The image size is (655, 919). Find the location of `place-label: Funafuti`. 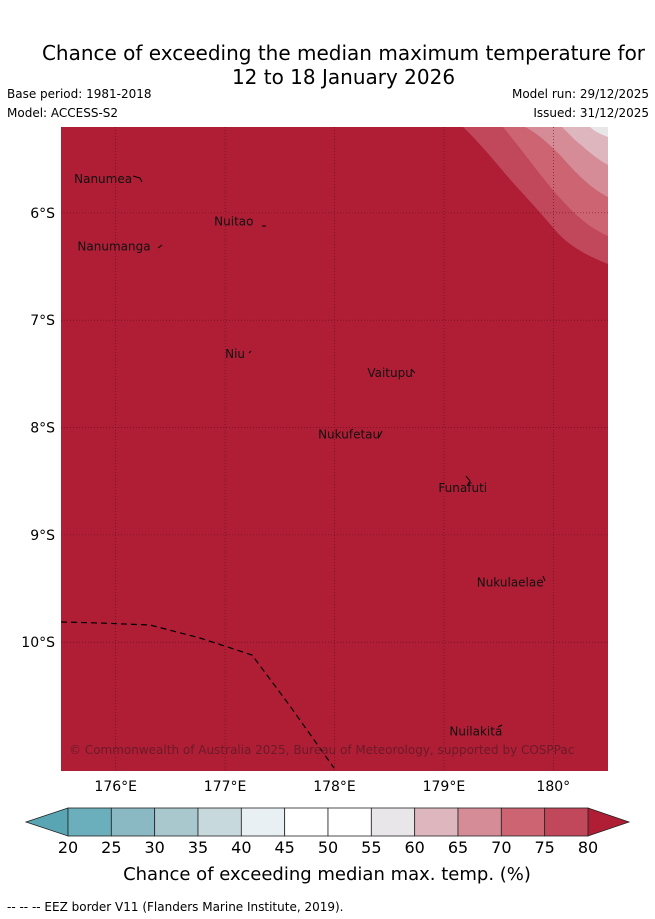

place-label: Funafuti is located at coordinates (462, 488).